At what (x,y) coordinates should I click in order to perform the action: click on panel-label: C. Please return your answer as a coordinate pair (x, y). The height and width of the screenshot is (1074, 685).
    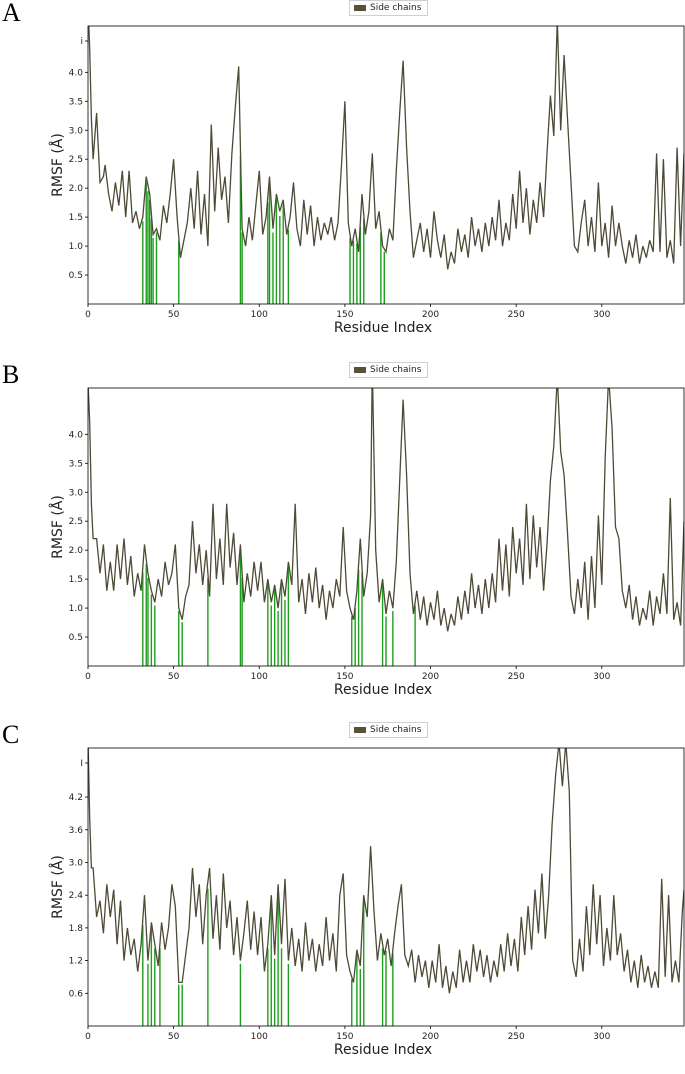
    Looking at the image, I should click on (11, 734).